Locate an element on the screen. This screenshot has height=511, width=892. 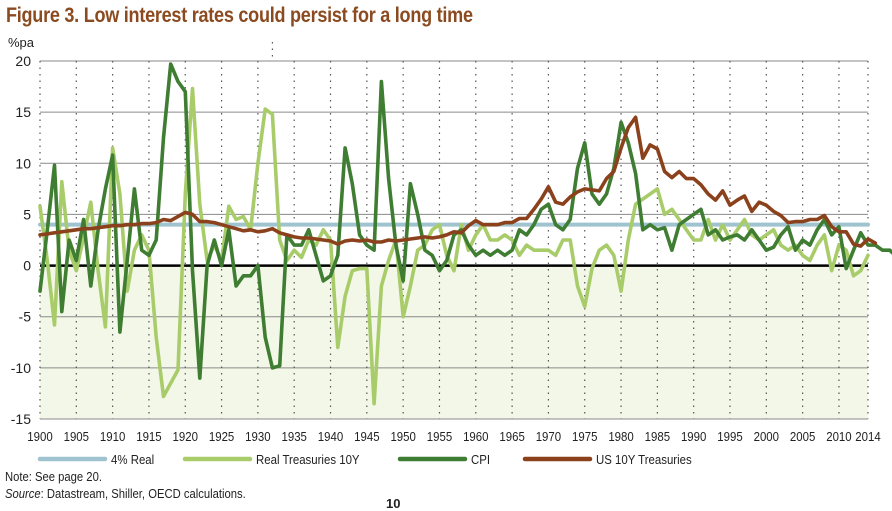
x-tick-label: 2014 is located at coordinates (868, 436).